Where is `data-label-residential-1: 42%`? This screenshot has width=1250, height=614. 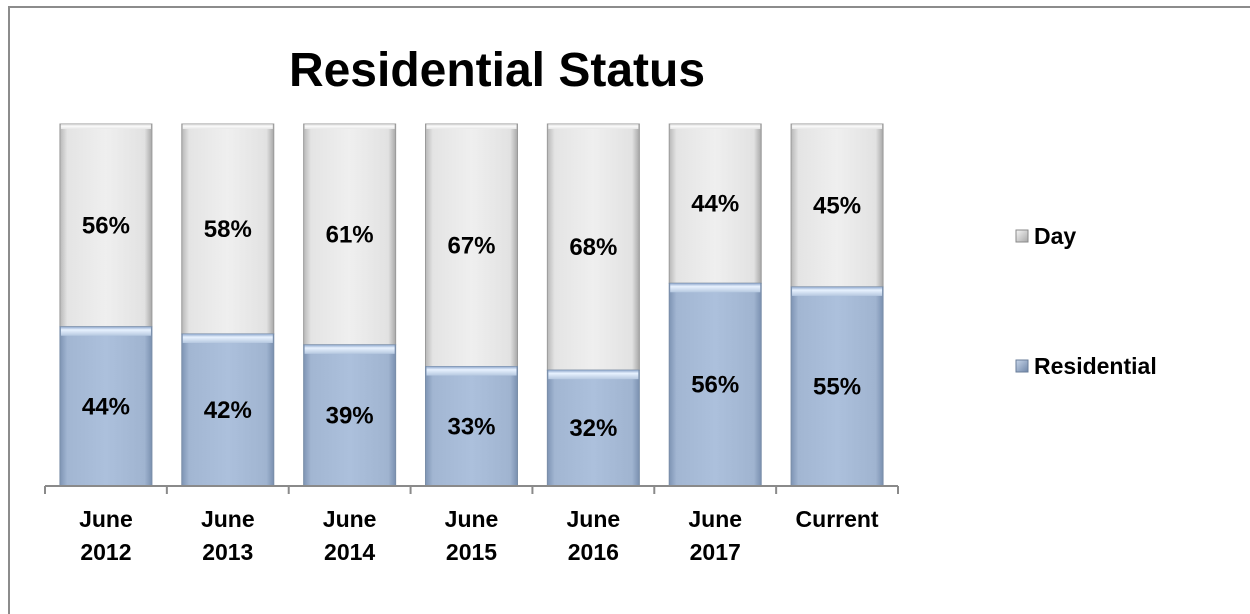 data-label-residential-1: 42% is located at coordinates (228, 410).